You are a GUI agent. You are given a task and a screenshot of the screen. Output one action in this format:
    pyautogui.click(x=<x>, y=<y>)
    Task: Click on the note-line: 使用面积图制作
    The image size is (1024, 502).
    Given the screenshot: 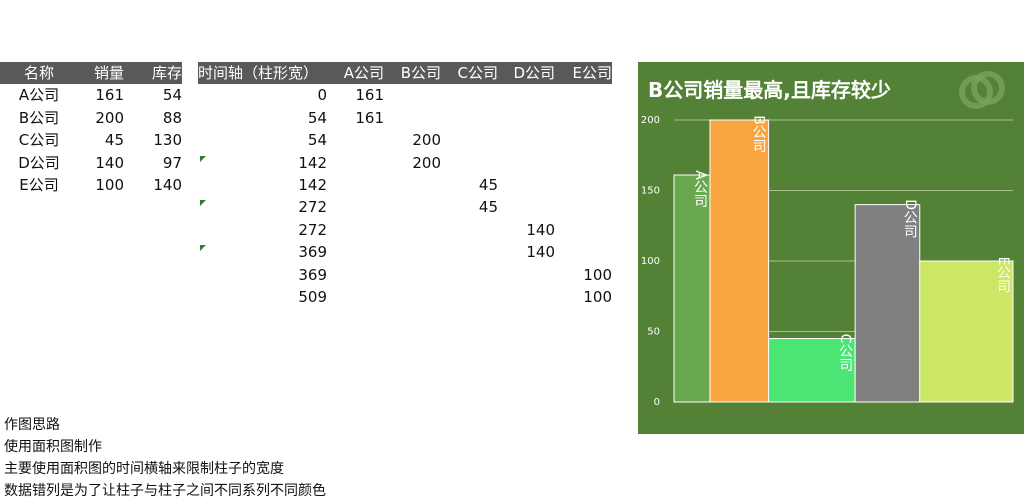 What is the action you would take?
    pyautogui.click(x=53, y=447)
    